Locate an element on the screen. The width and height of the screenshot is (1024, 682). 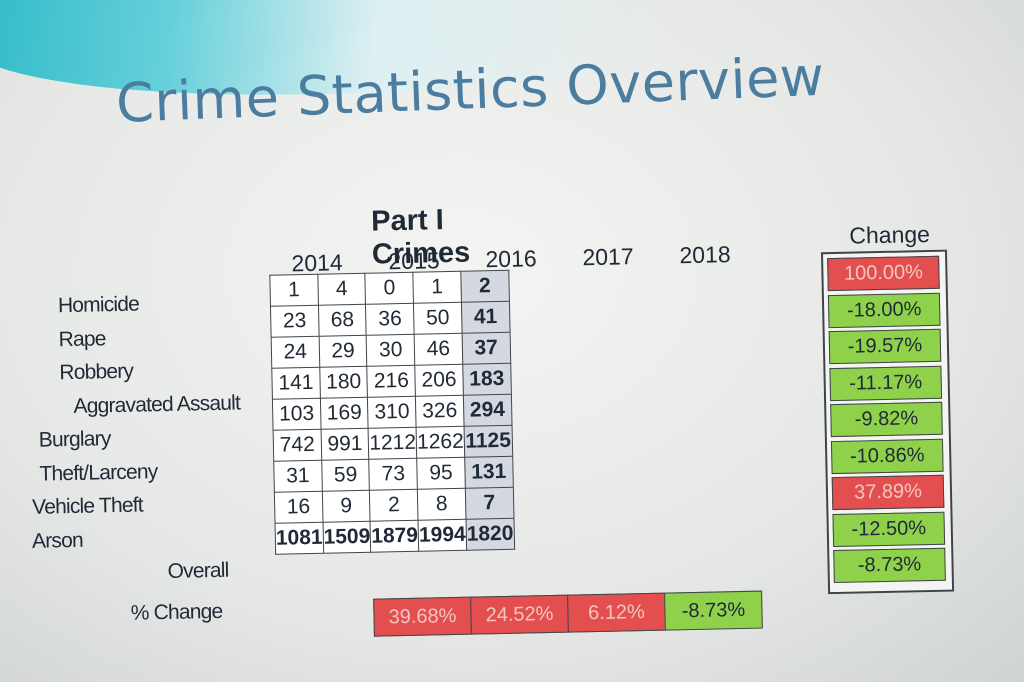
change-cell: -19.57% is located at coordinates (885, 346).